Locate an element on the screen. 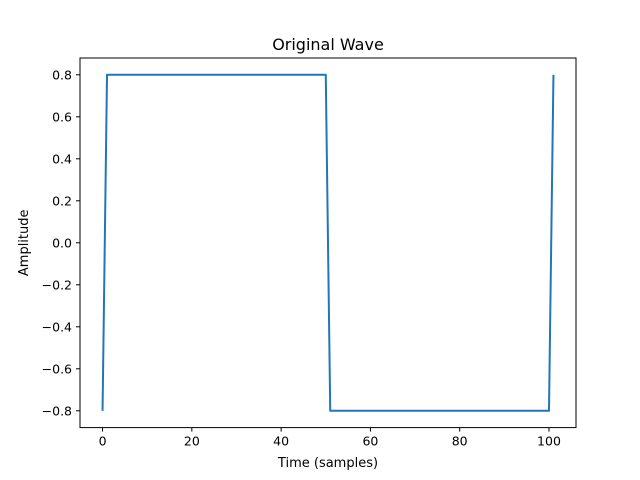 The height and width of the screenshot is (480, 640). x-tick-label: 60 is located at coordinates (370, 441).